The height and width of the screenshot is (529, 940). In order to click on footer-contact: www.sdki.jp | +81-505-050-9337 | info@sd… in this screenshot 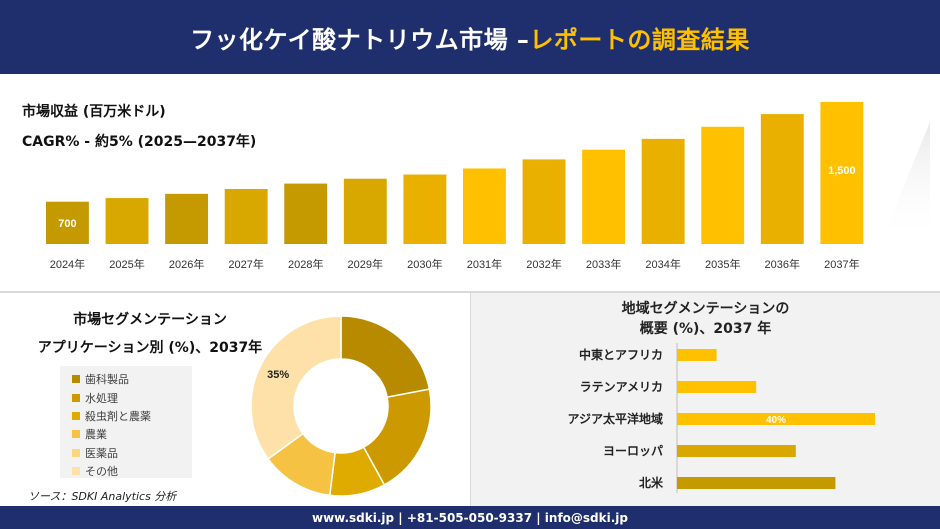, I will do `click(469, 517)`.